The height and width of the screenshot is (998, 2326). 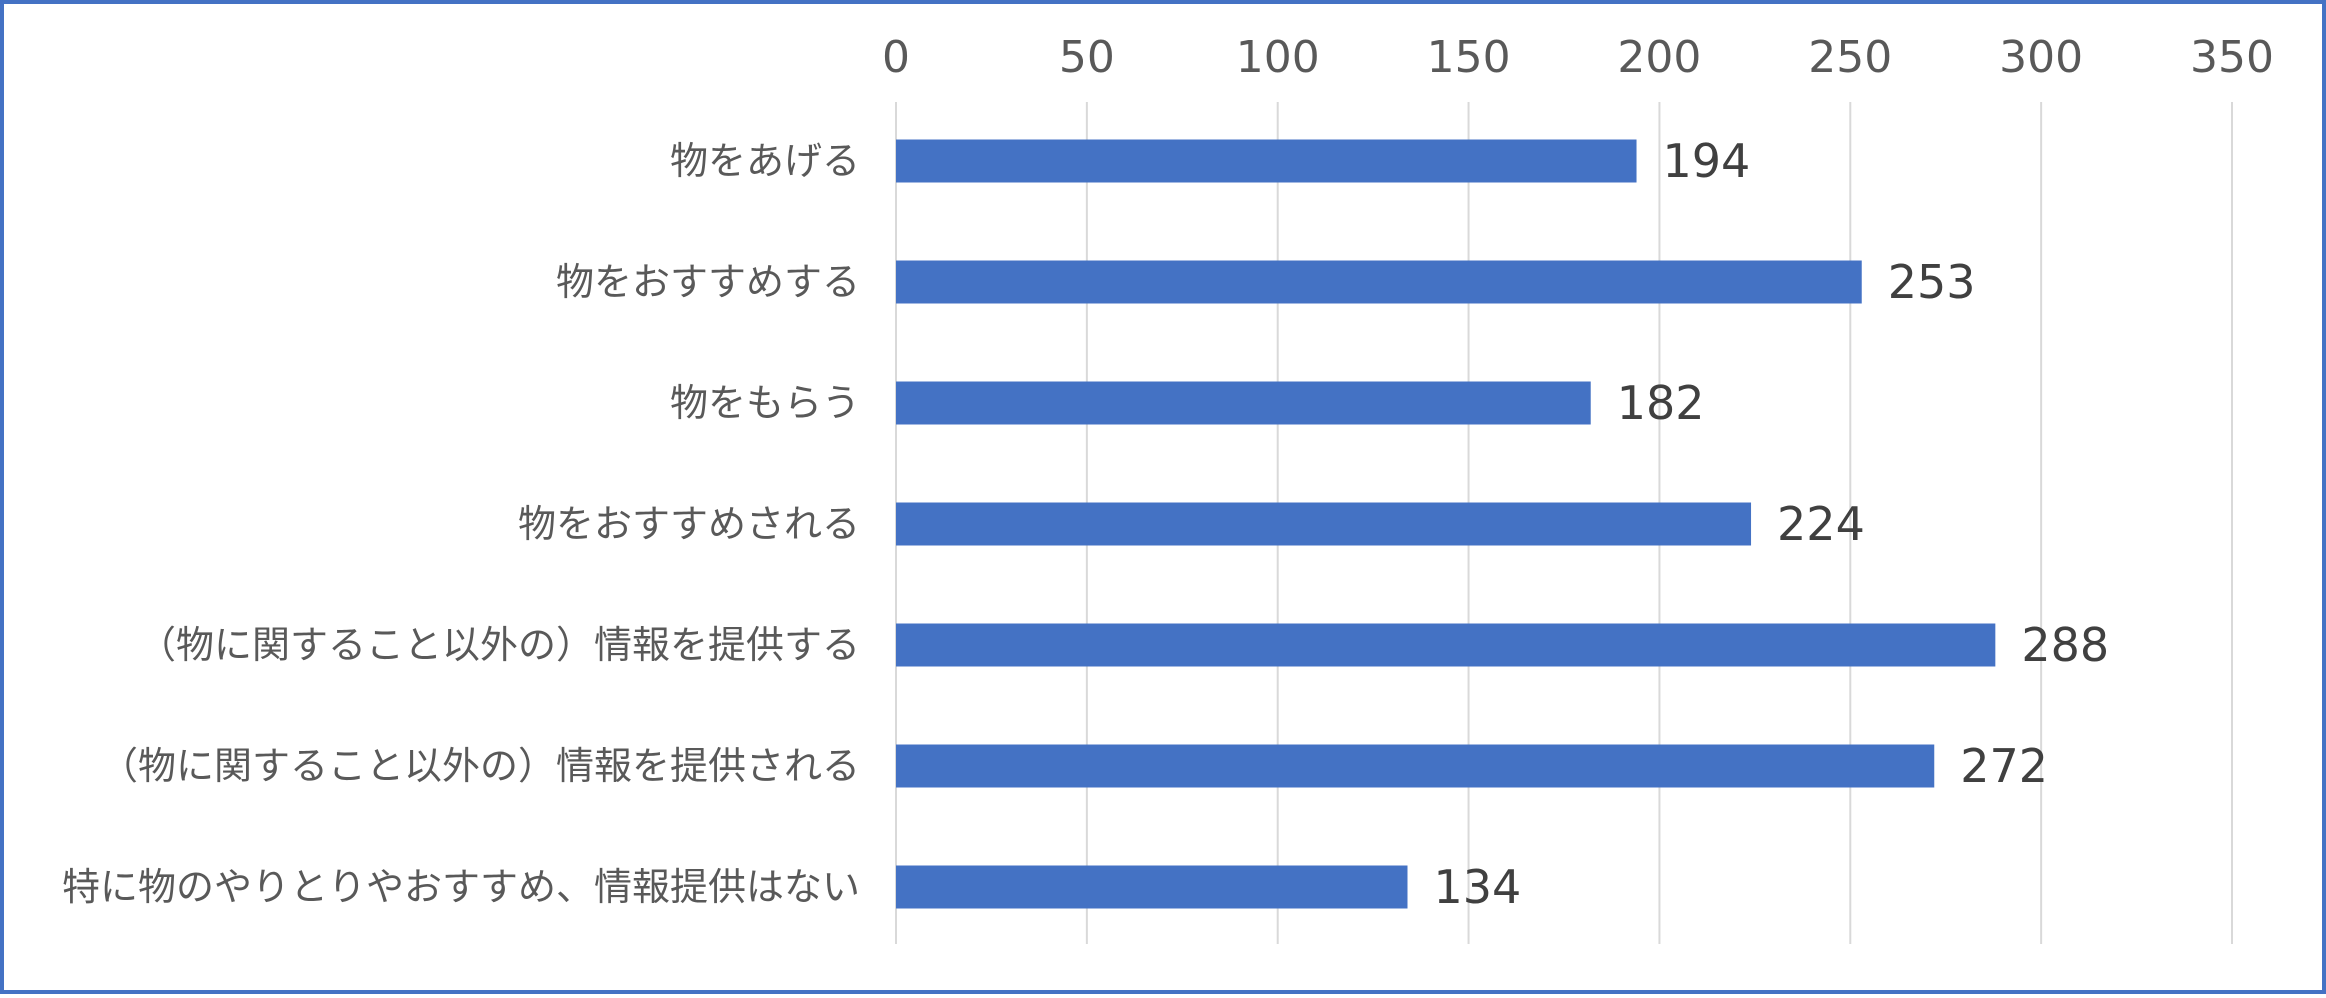 I want to click on x-tick-label: 50, so click(x=1087, y=57).